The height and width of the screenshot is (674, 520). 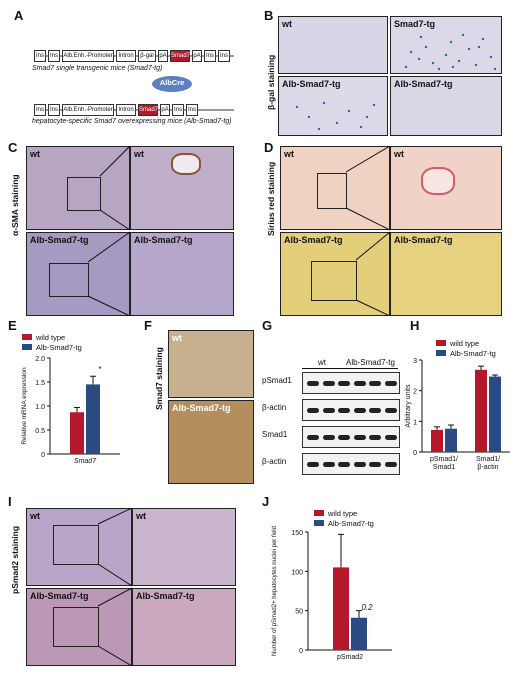 I want to click on c-zoom-box, so click(x=69, y=280).